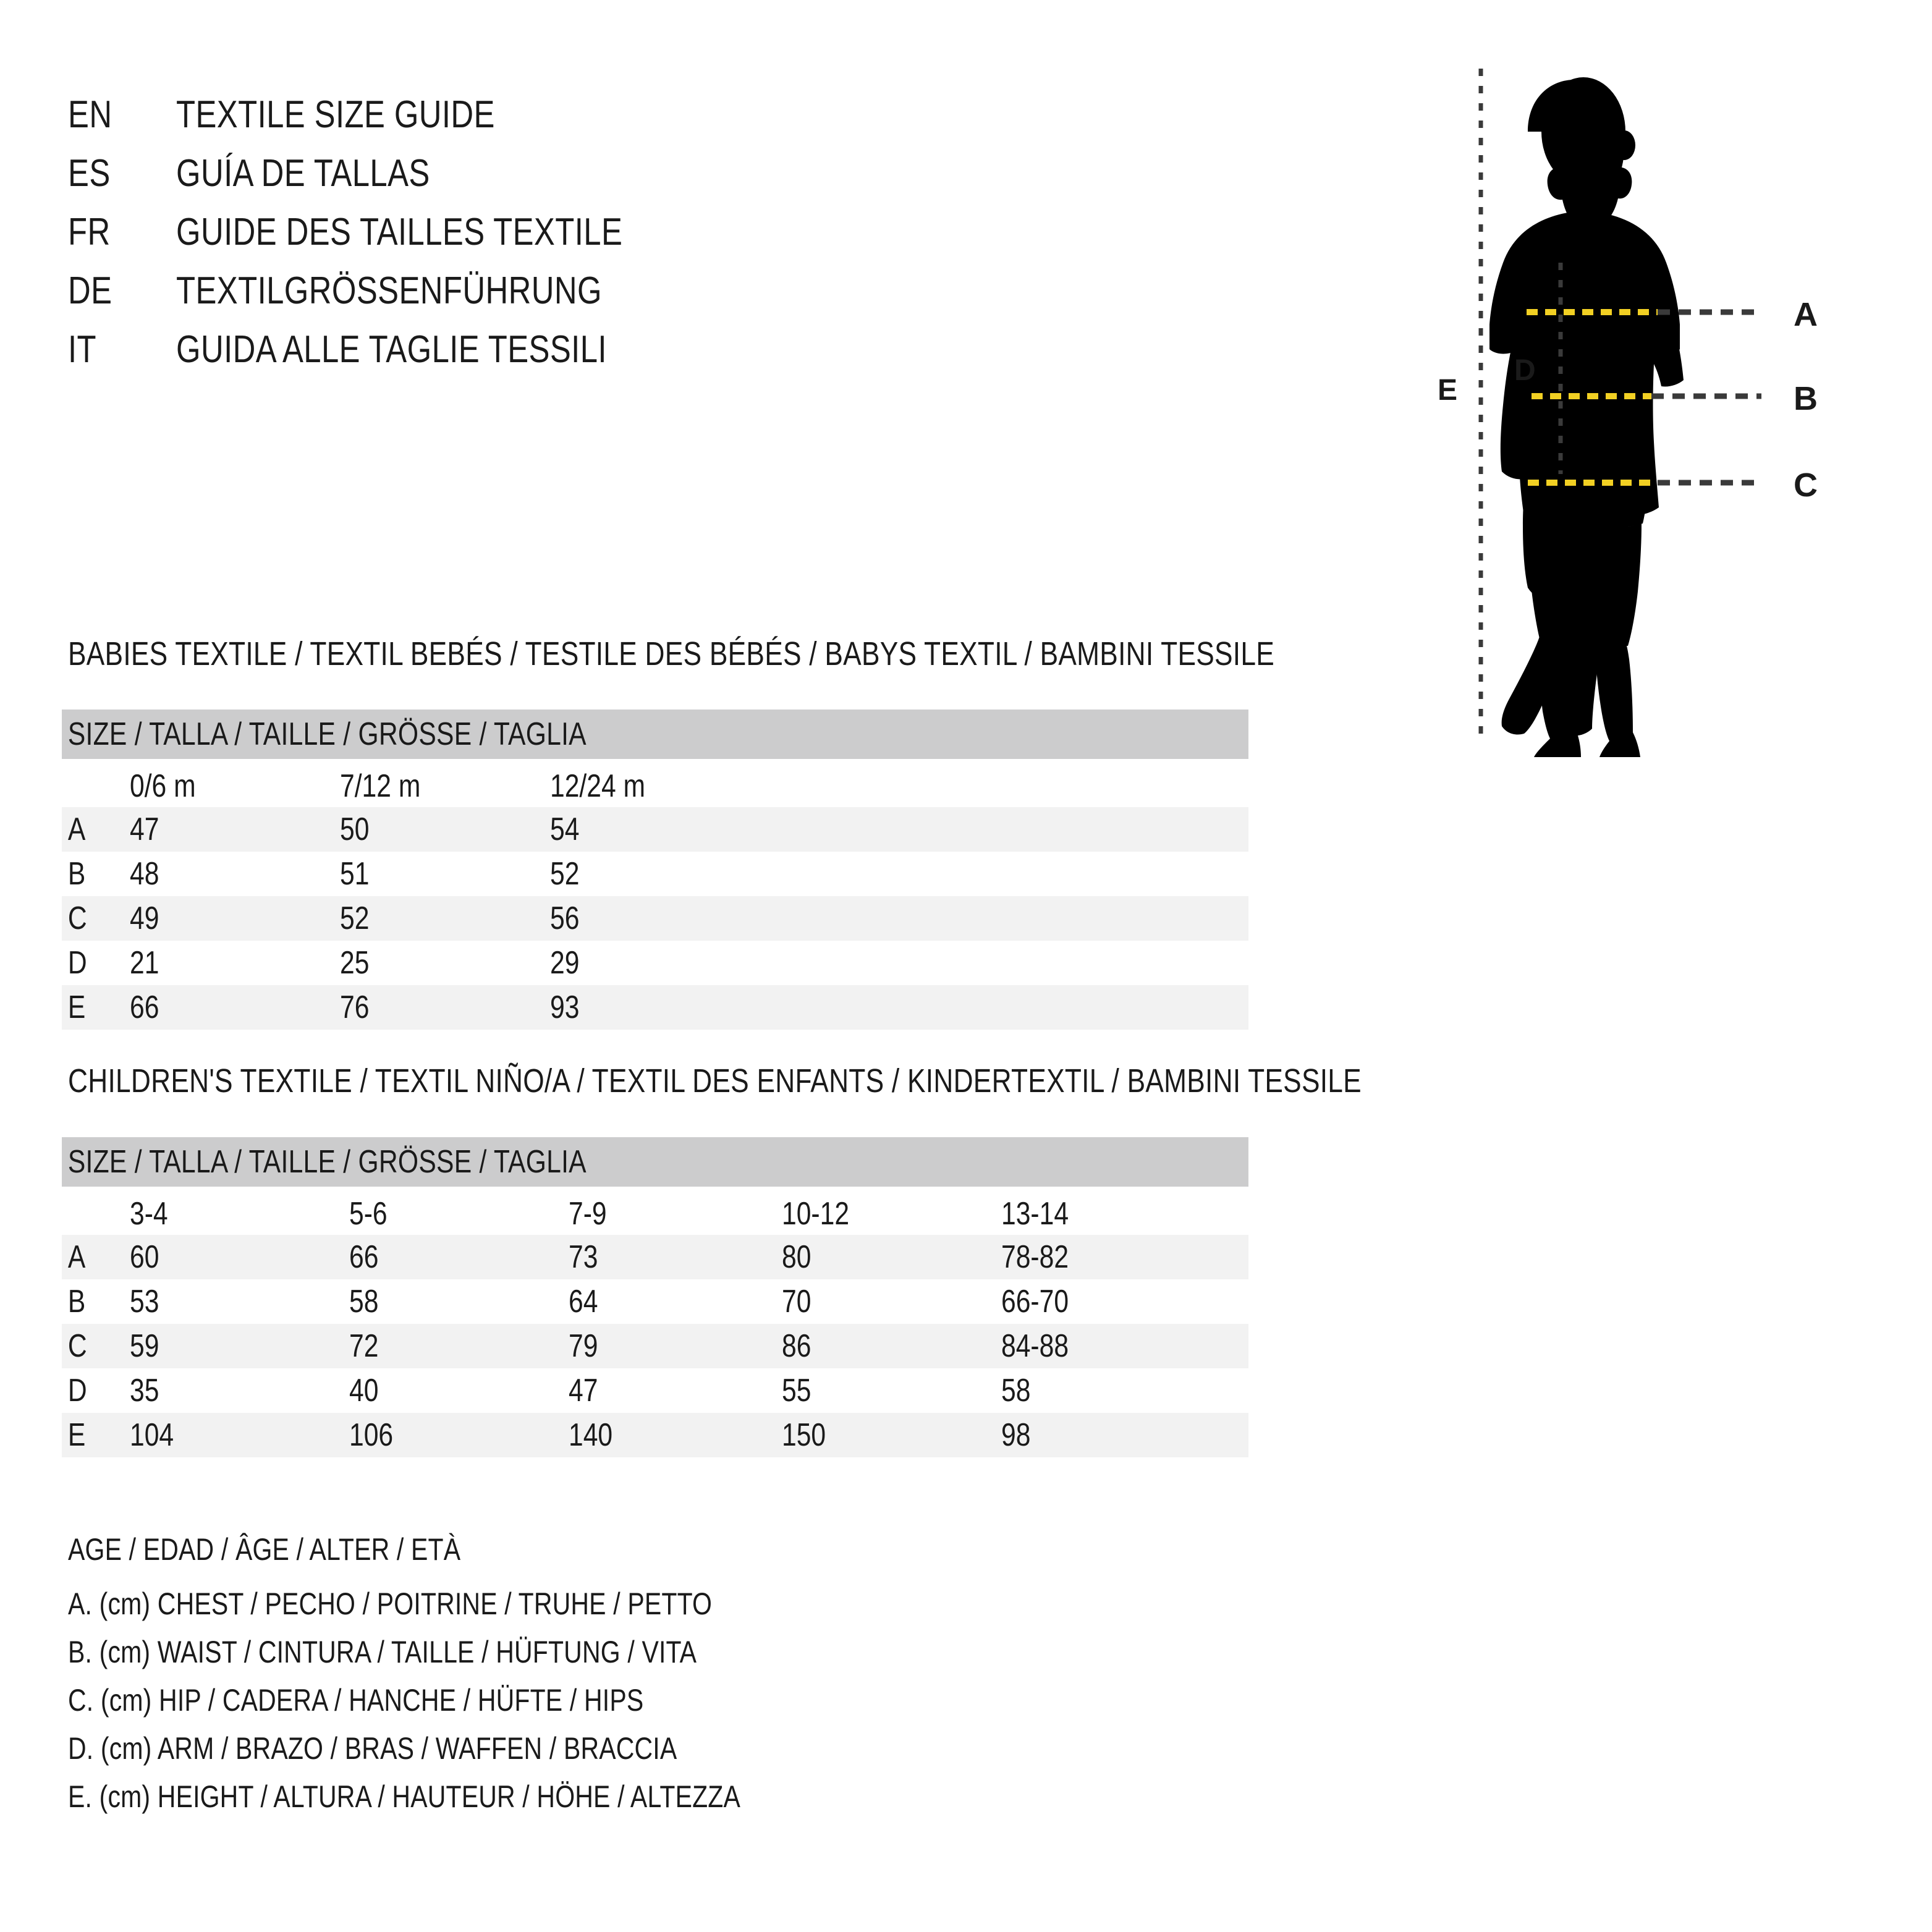 This screenshot has height=1932, width=1932. What do you see at coordinates (565, 829) in the screenshot?
I see `cell-value: 54` at bounding box center [565, 829].